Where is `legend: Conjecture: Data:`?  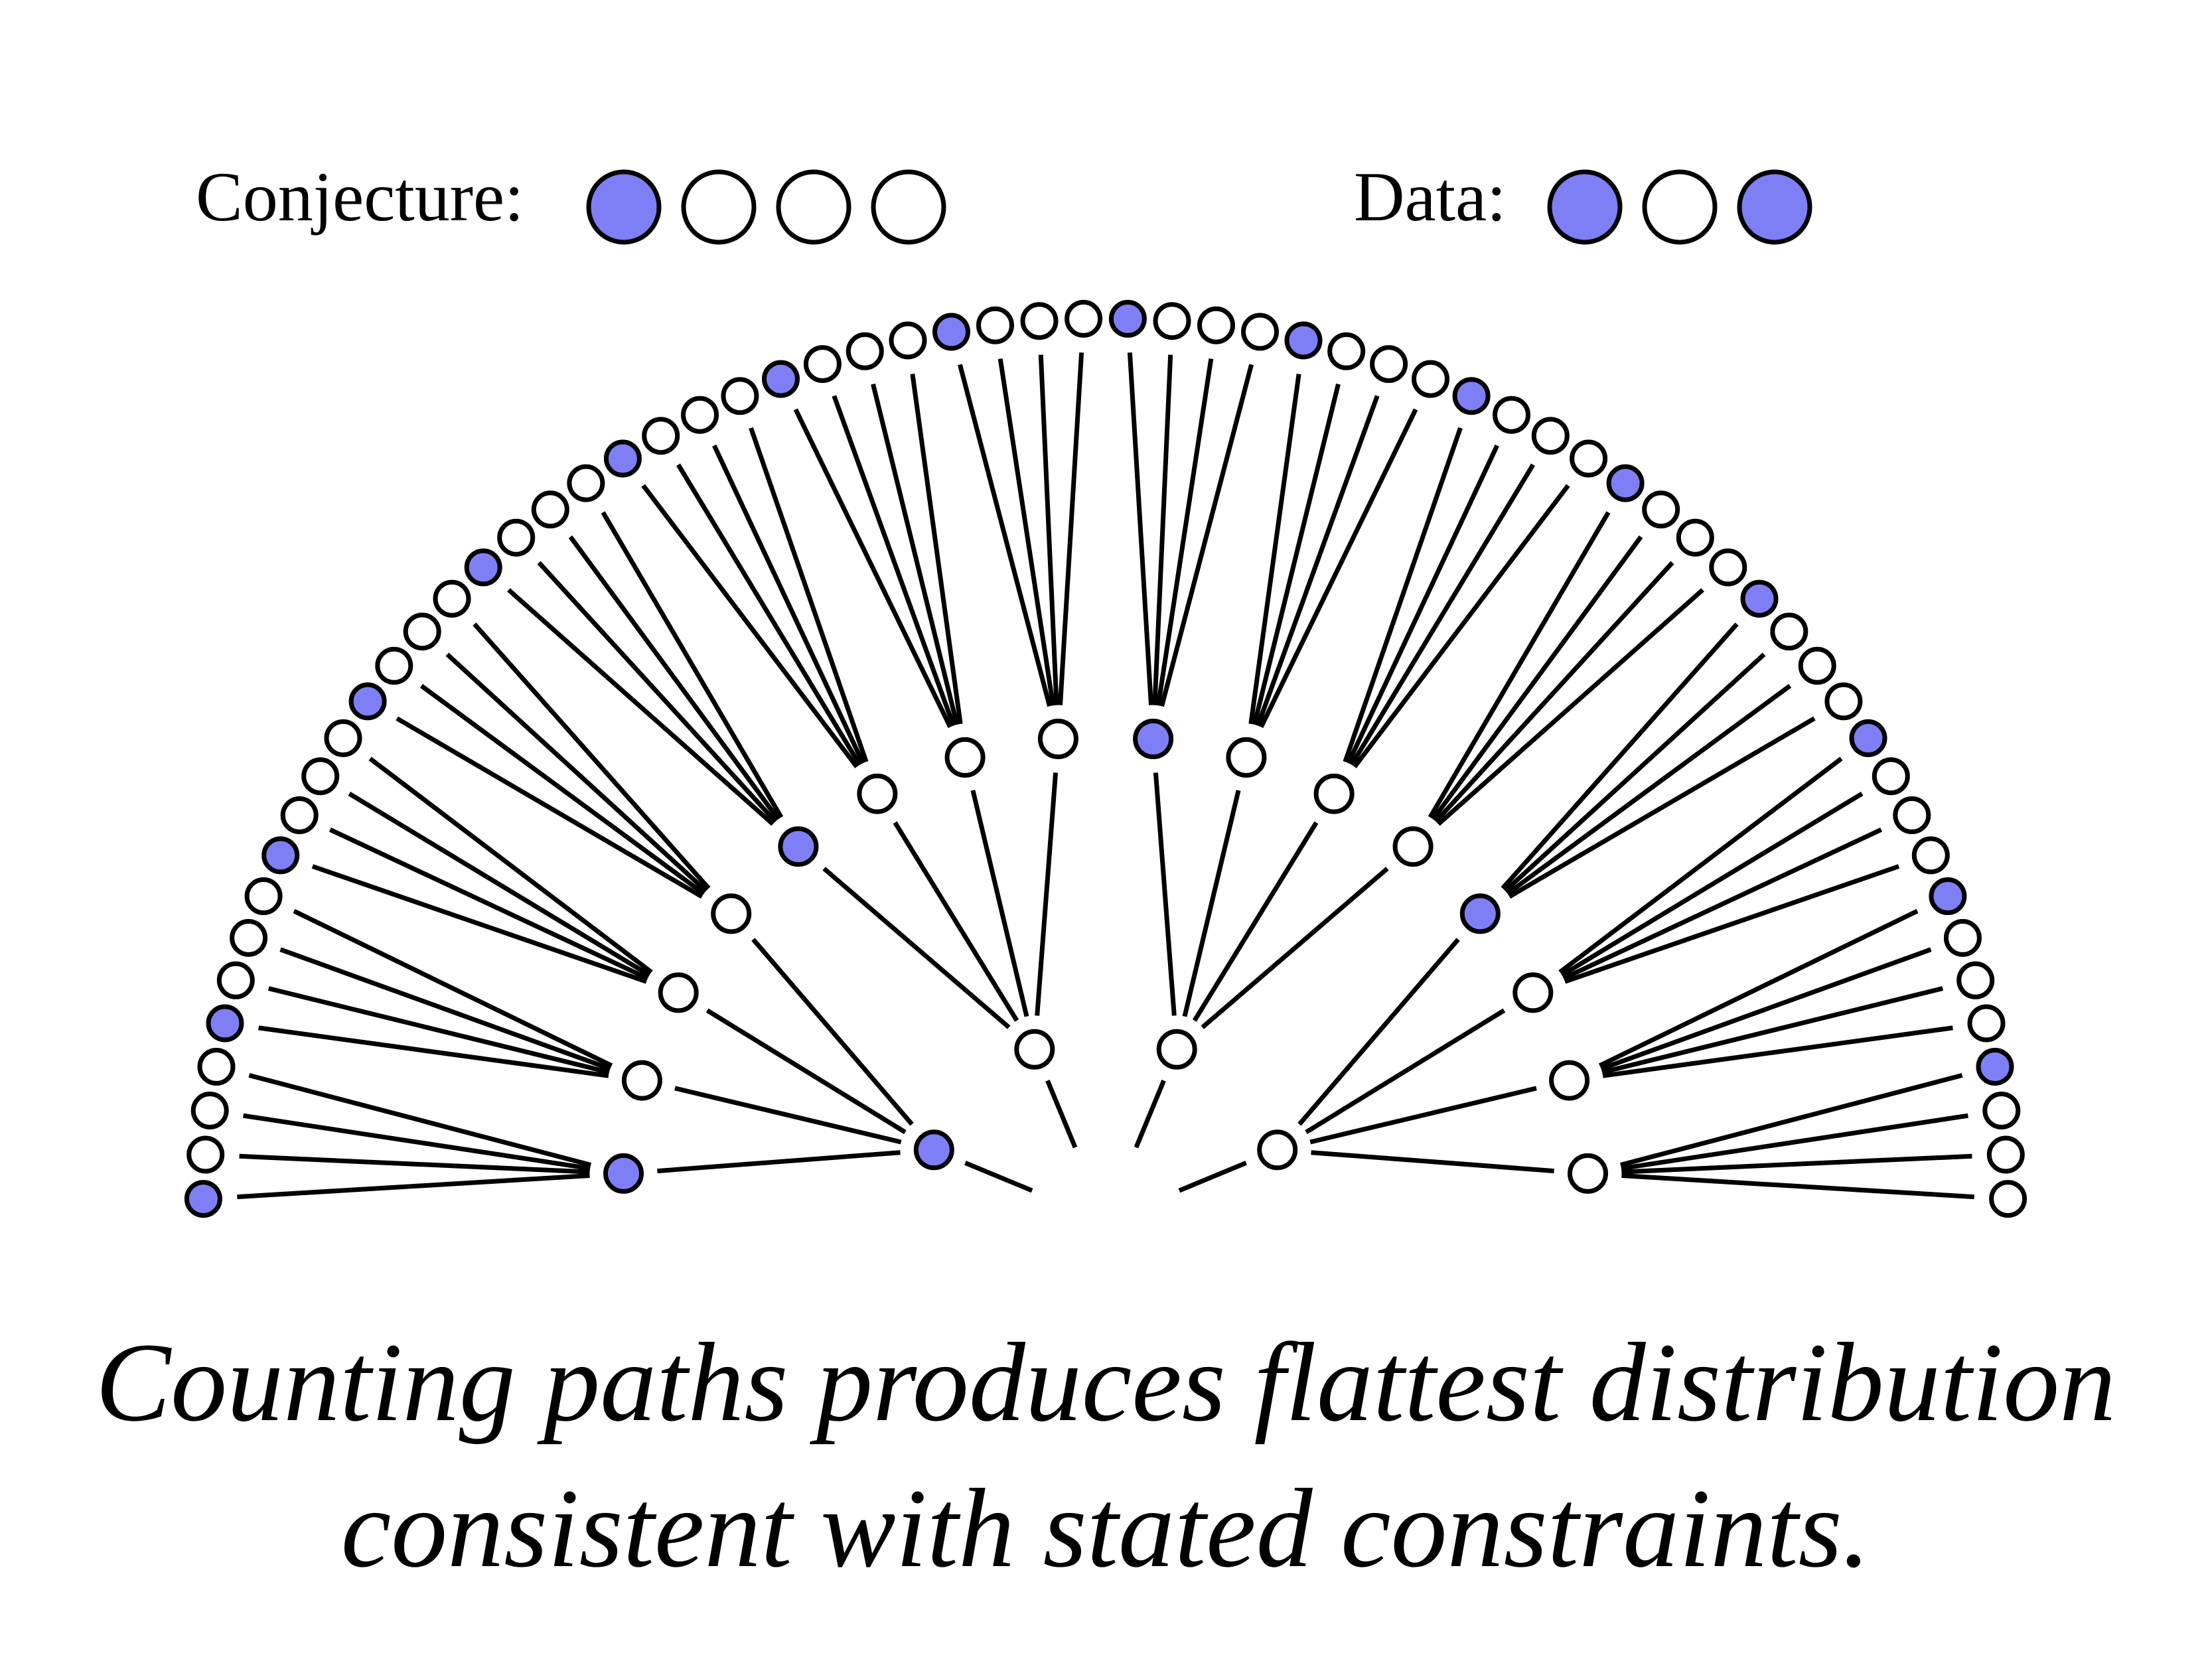 legend: Conjecture: Data: is located at coordinates (1004, 201).